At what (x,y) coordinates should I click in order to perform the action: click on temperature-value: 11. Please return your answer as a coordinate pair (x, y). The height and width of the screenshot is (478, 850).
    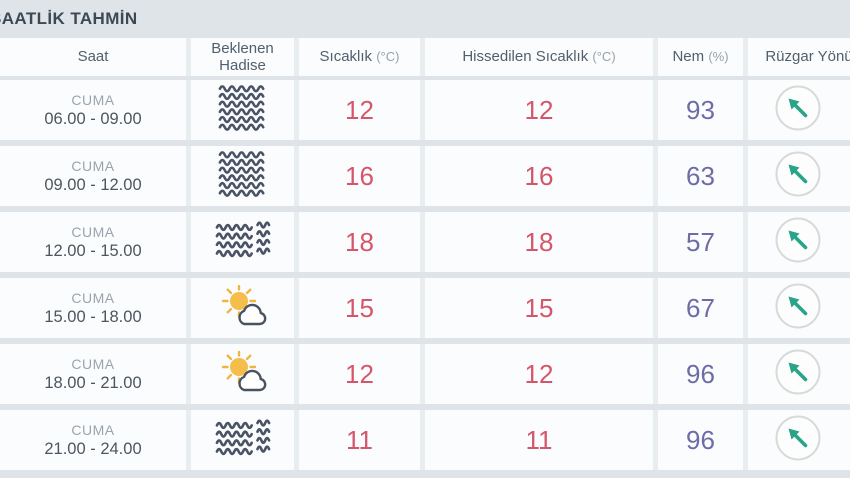
    Looking at the image, I should click on (359, 439).